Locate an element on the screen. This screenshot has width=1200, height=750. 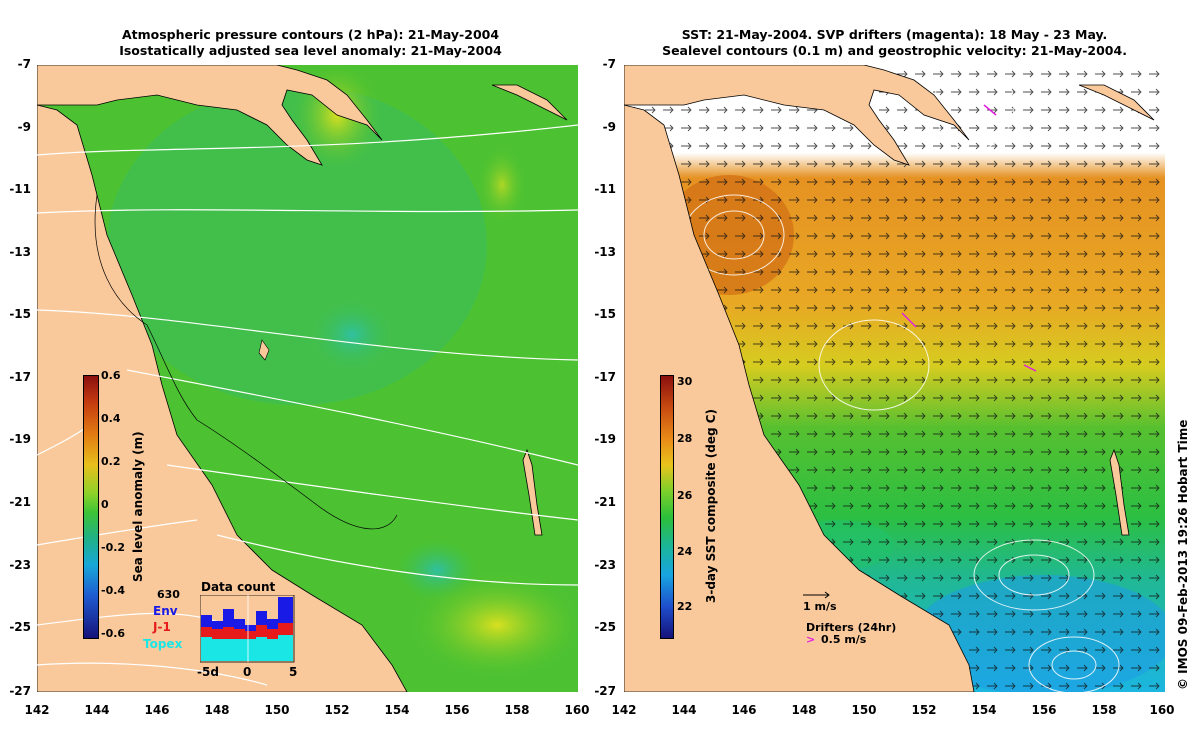
colorbar-tick: 0 is located at coordinates (105, 504).